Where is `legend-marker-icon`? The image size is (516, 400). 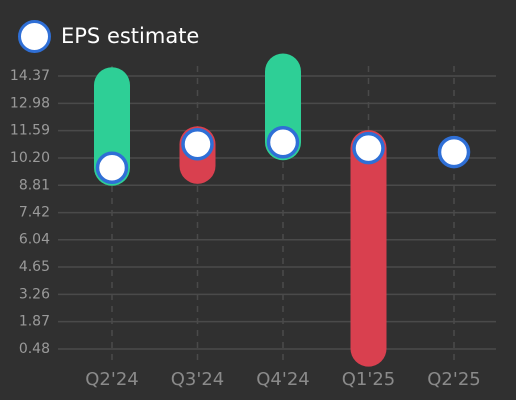 legend-marker-icon is located at coordinates (34, 36).